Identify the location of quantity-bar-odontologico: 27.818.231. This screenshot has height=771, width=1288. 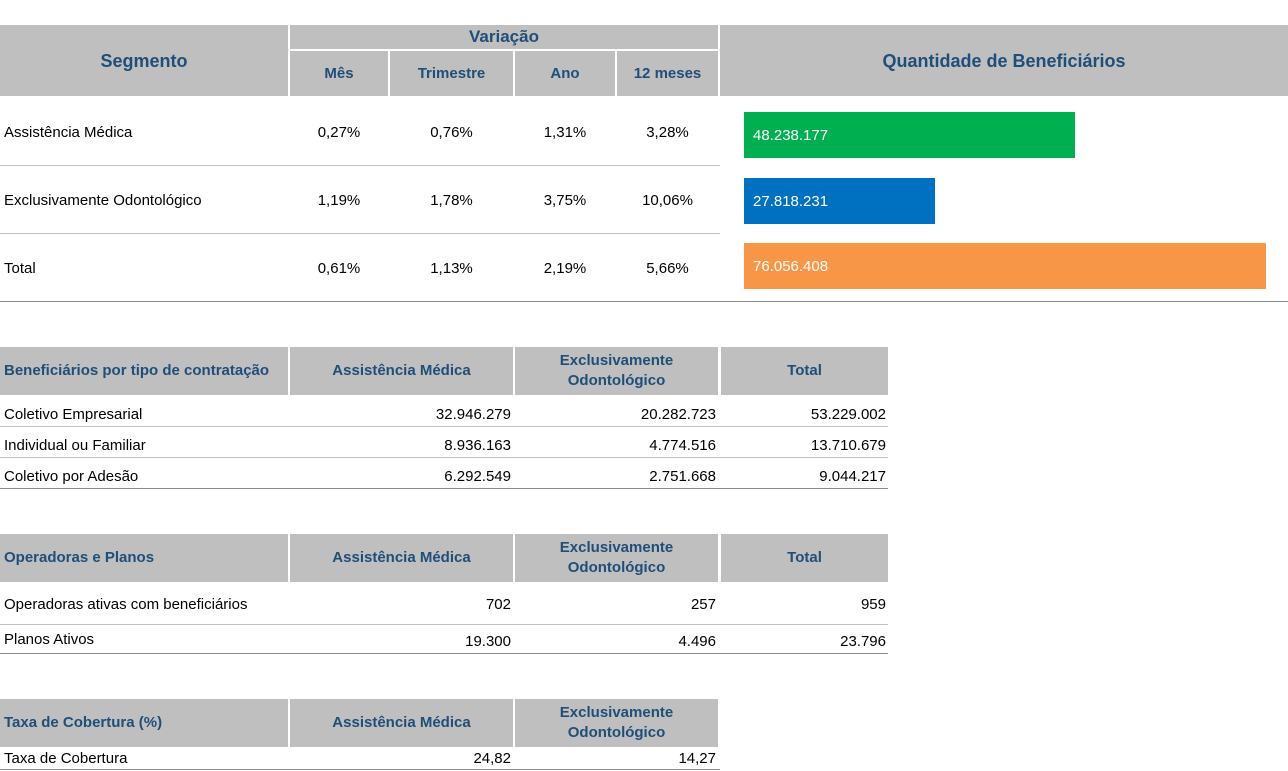
(839, 201).